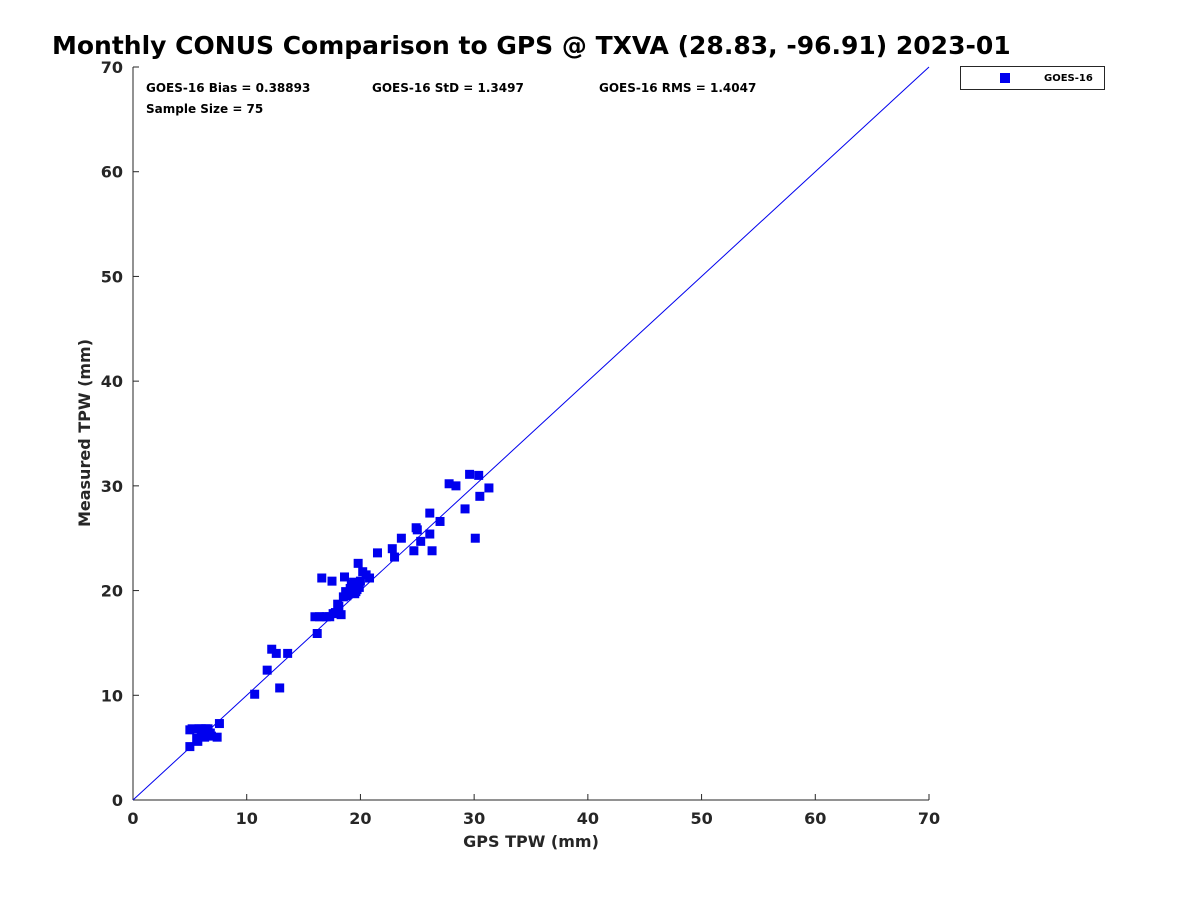  I want to click on y-tick-label: 30, so click(112, 486).